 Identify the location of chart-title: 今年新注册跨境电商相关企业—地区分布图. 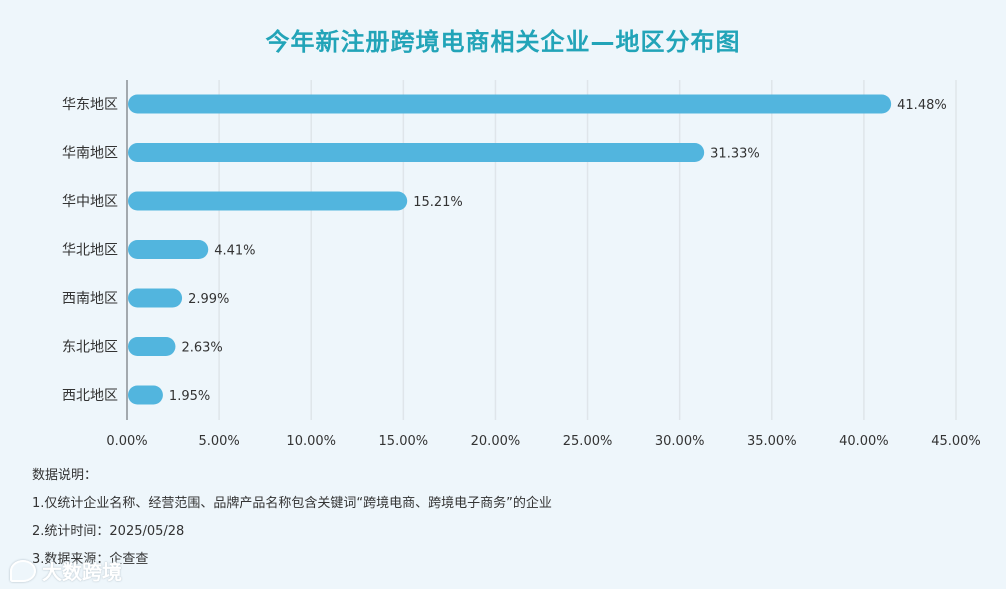
(503, 42).